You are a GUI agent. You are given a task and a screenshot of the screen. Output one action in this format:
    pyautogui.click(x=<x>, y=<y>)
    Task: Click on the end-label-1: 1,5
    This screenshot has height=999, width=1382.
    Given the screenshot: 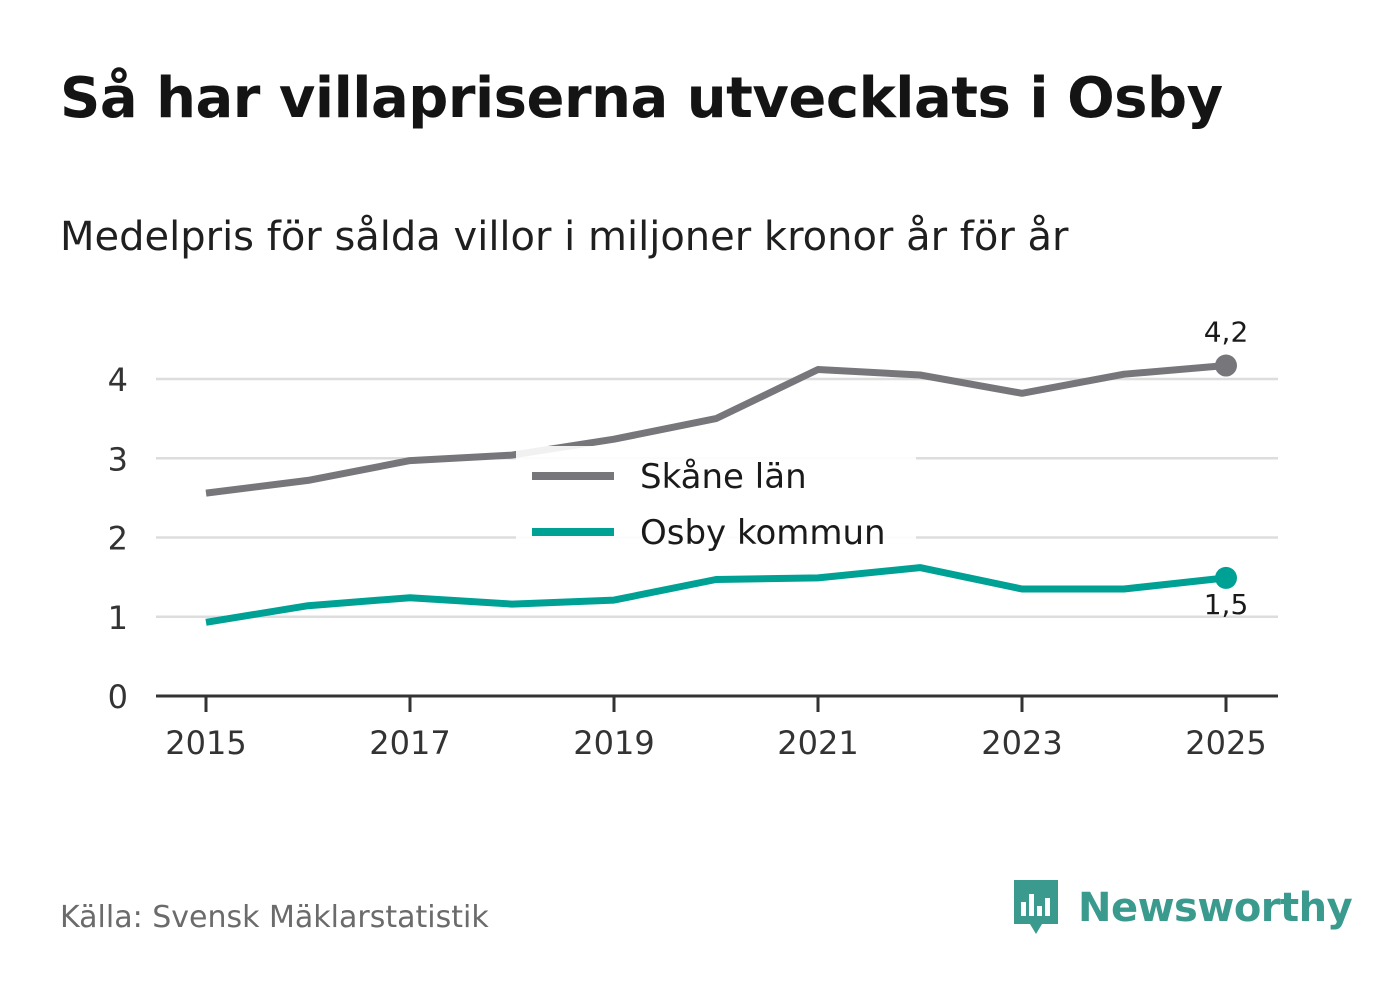 What is the action you would take?
    pyautogui.click(x=1226, y=604)
    